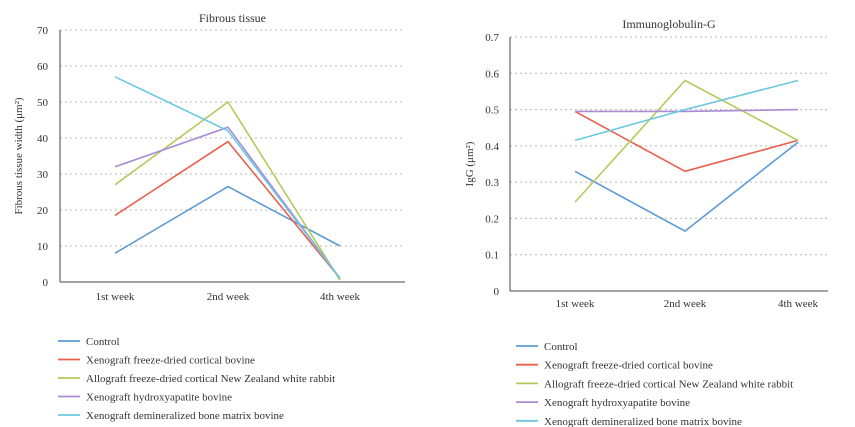 Image resolution: width=855 pixels, height=427 pixels. Describe the element at coordinates (492, 219) in the screenshot. I see `y-tick-label: 0.2` at that location.